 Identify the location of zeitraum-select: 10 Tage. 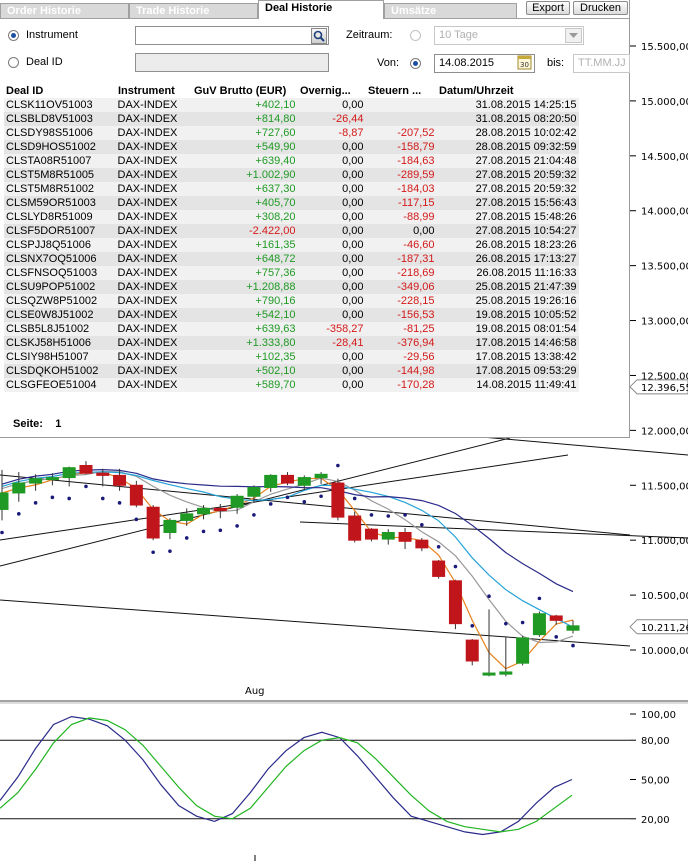
(509, 35).